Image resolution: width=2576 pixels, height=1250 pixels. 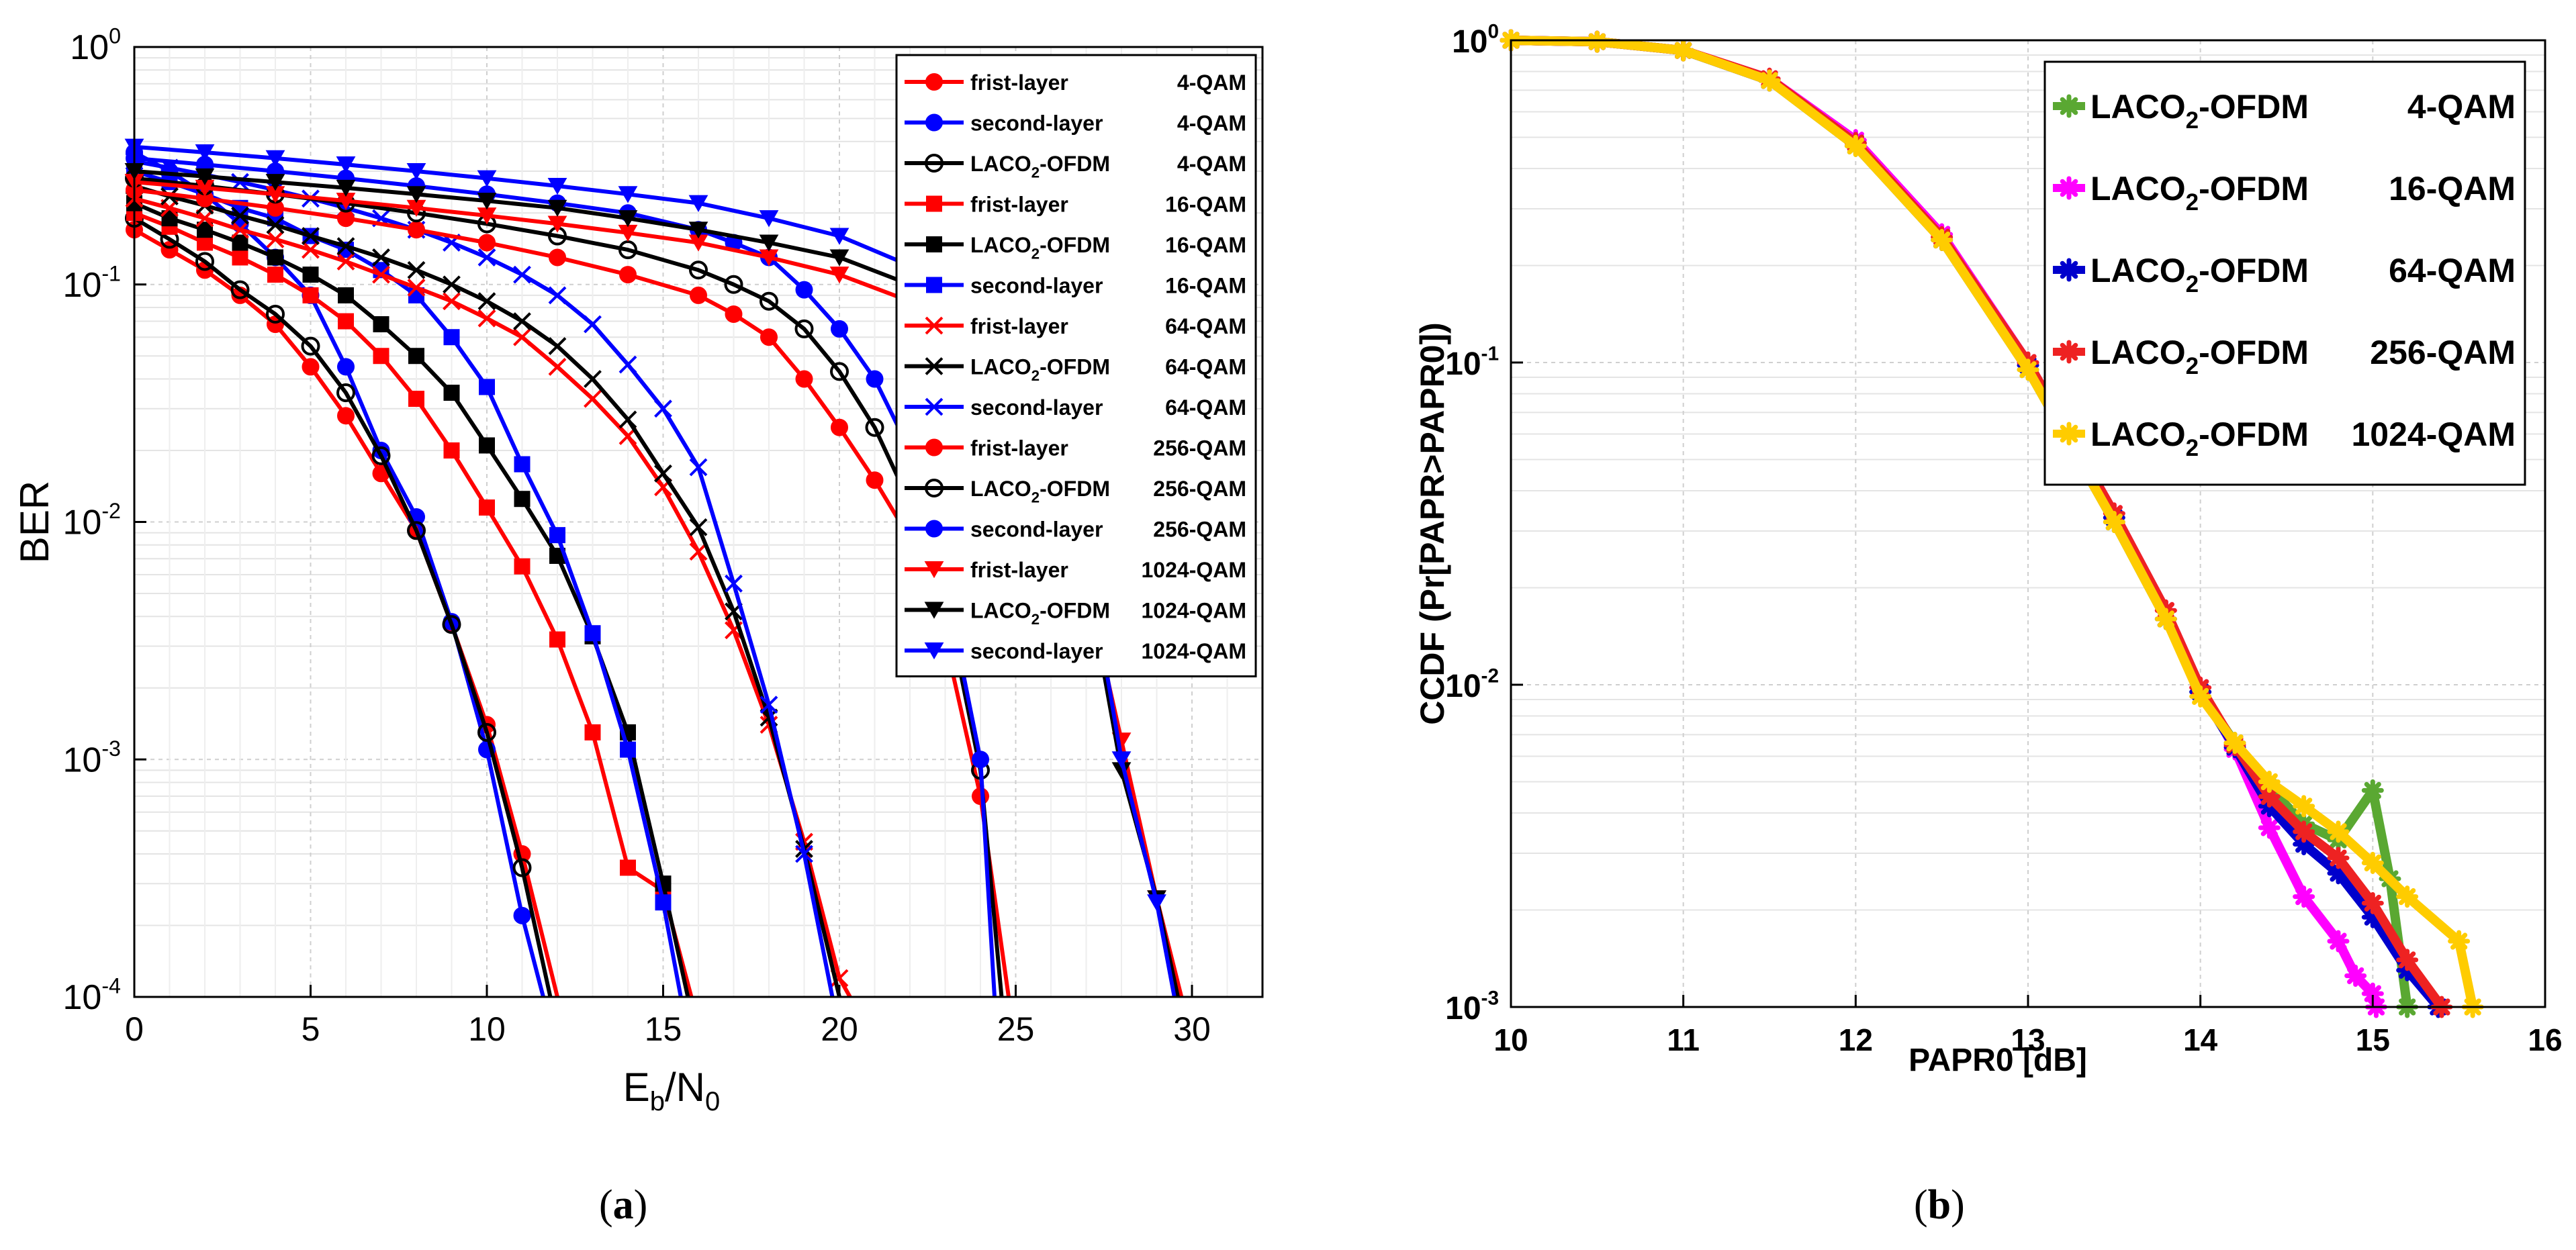 I want to click on x-axis-label-part: /N, so click(x=685, y=1088).